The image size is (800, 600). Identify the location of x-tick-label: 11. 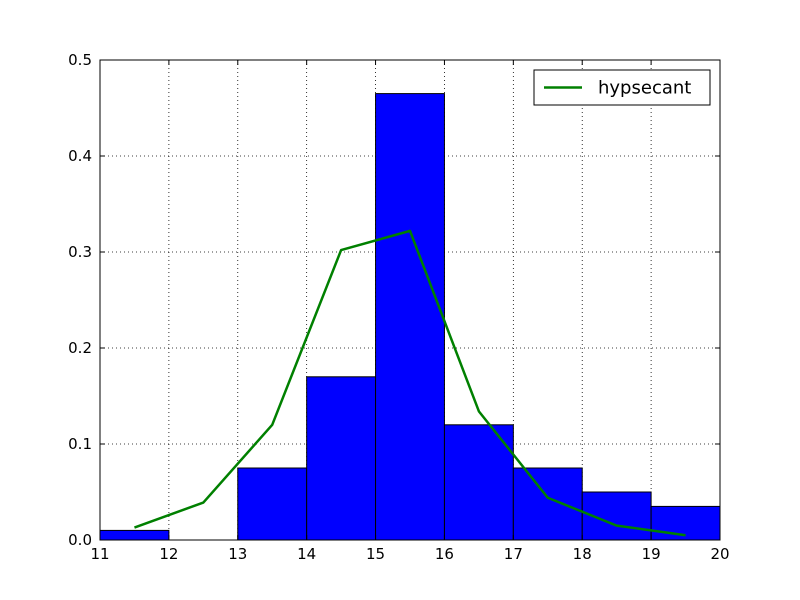
(99, 554).